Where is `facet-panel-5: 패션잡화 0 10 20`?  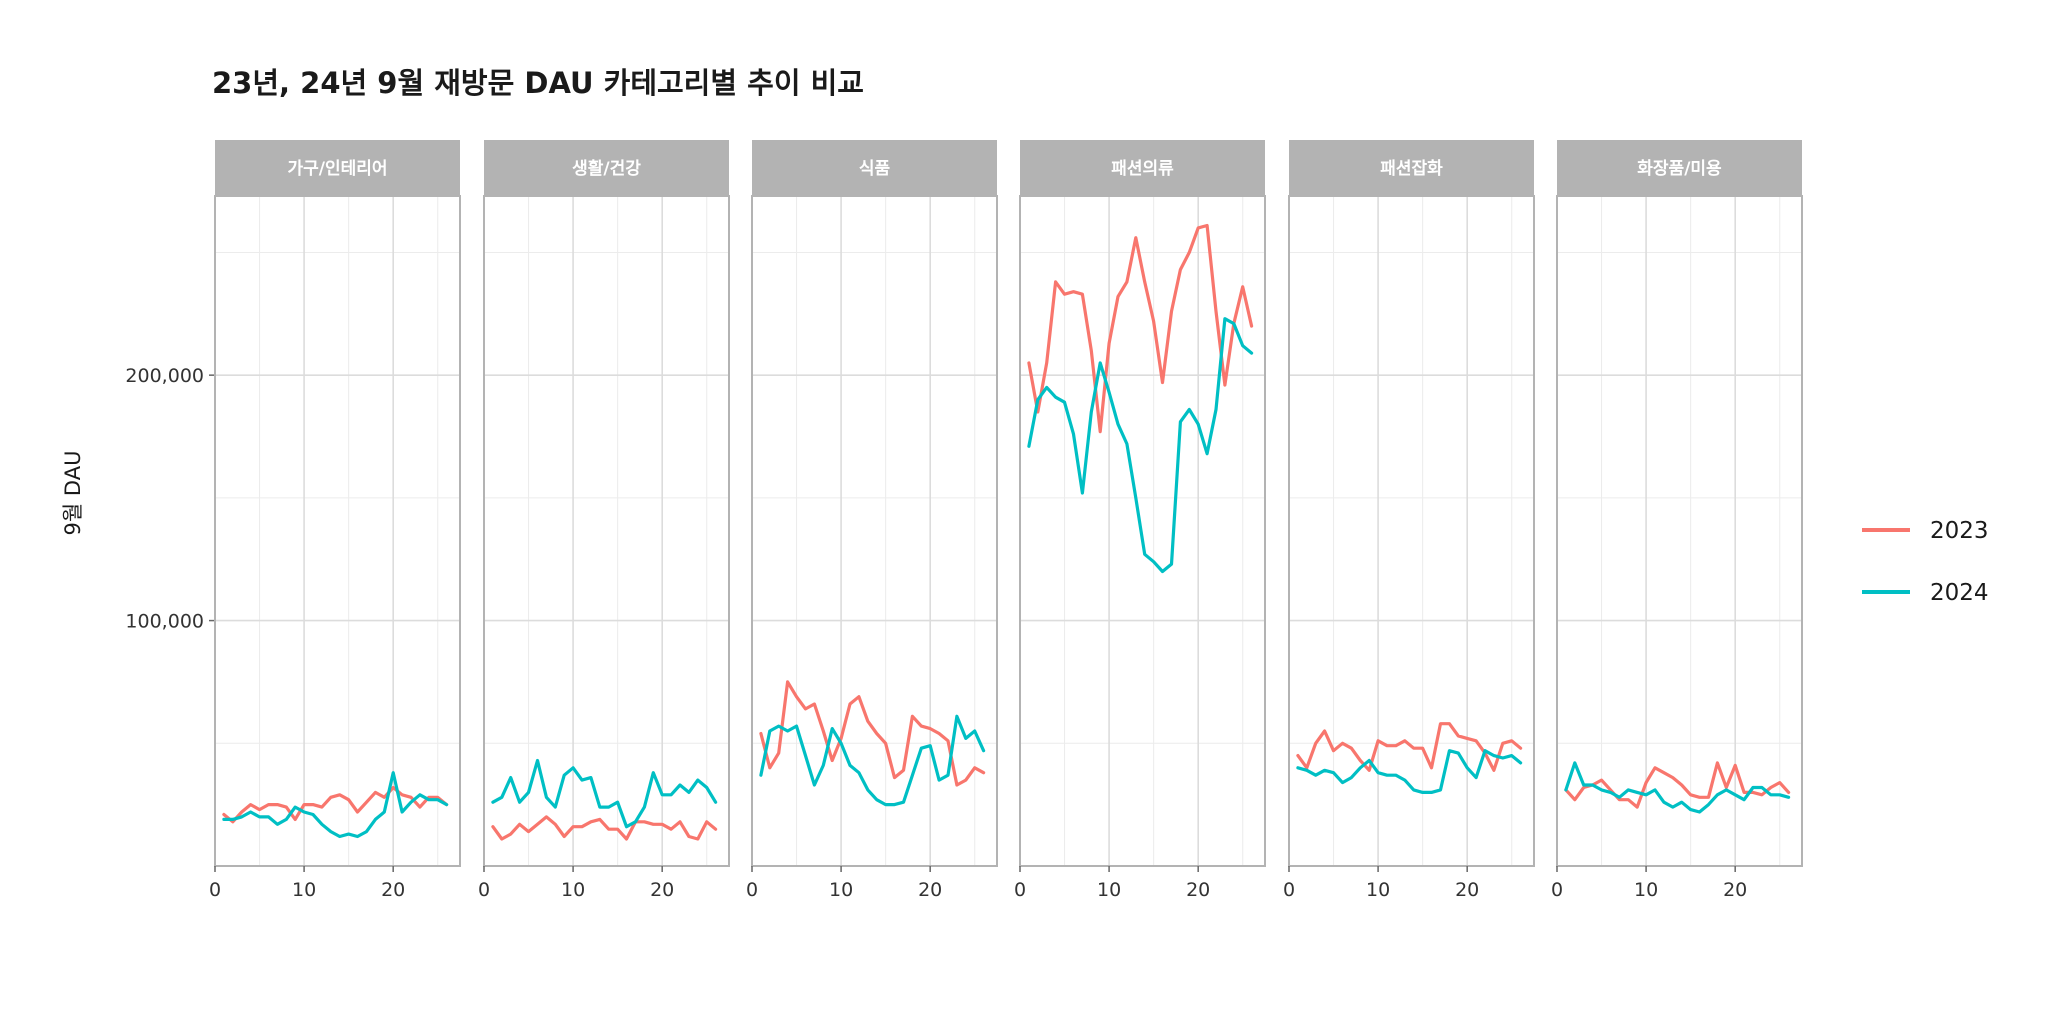 facet-panel-5: 패션잡화 0 10 20 is located at coordinates (1409, 520).